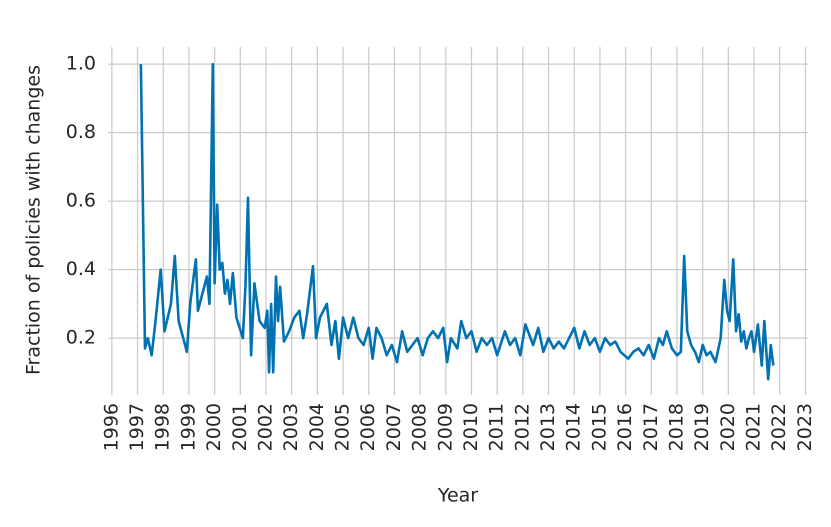 The width and height of the screenshot is (831, 527). What do you see at coordinates (343, 427) in the screenshot?
I see `x-tick-label: 2005` at bounding box center [343, 427].